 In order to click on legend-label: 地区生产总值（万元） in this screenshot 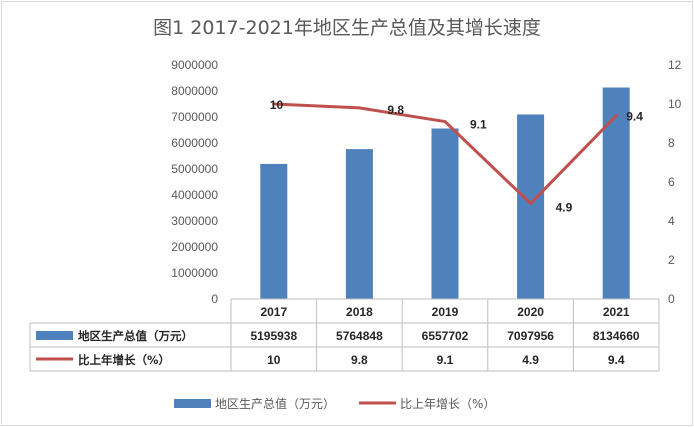, I will do `click(275, 403)`.